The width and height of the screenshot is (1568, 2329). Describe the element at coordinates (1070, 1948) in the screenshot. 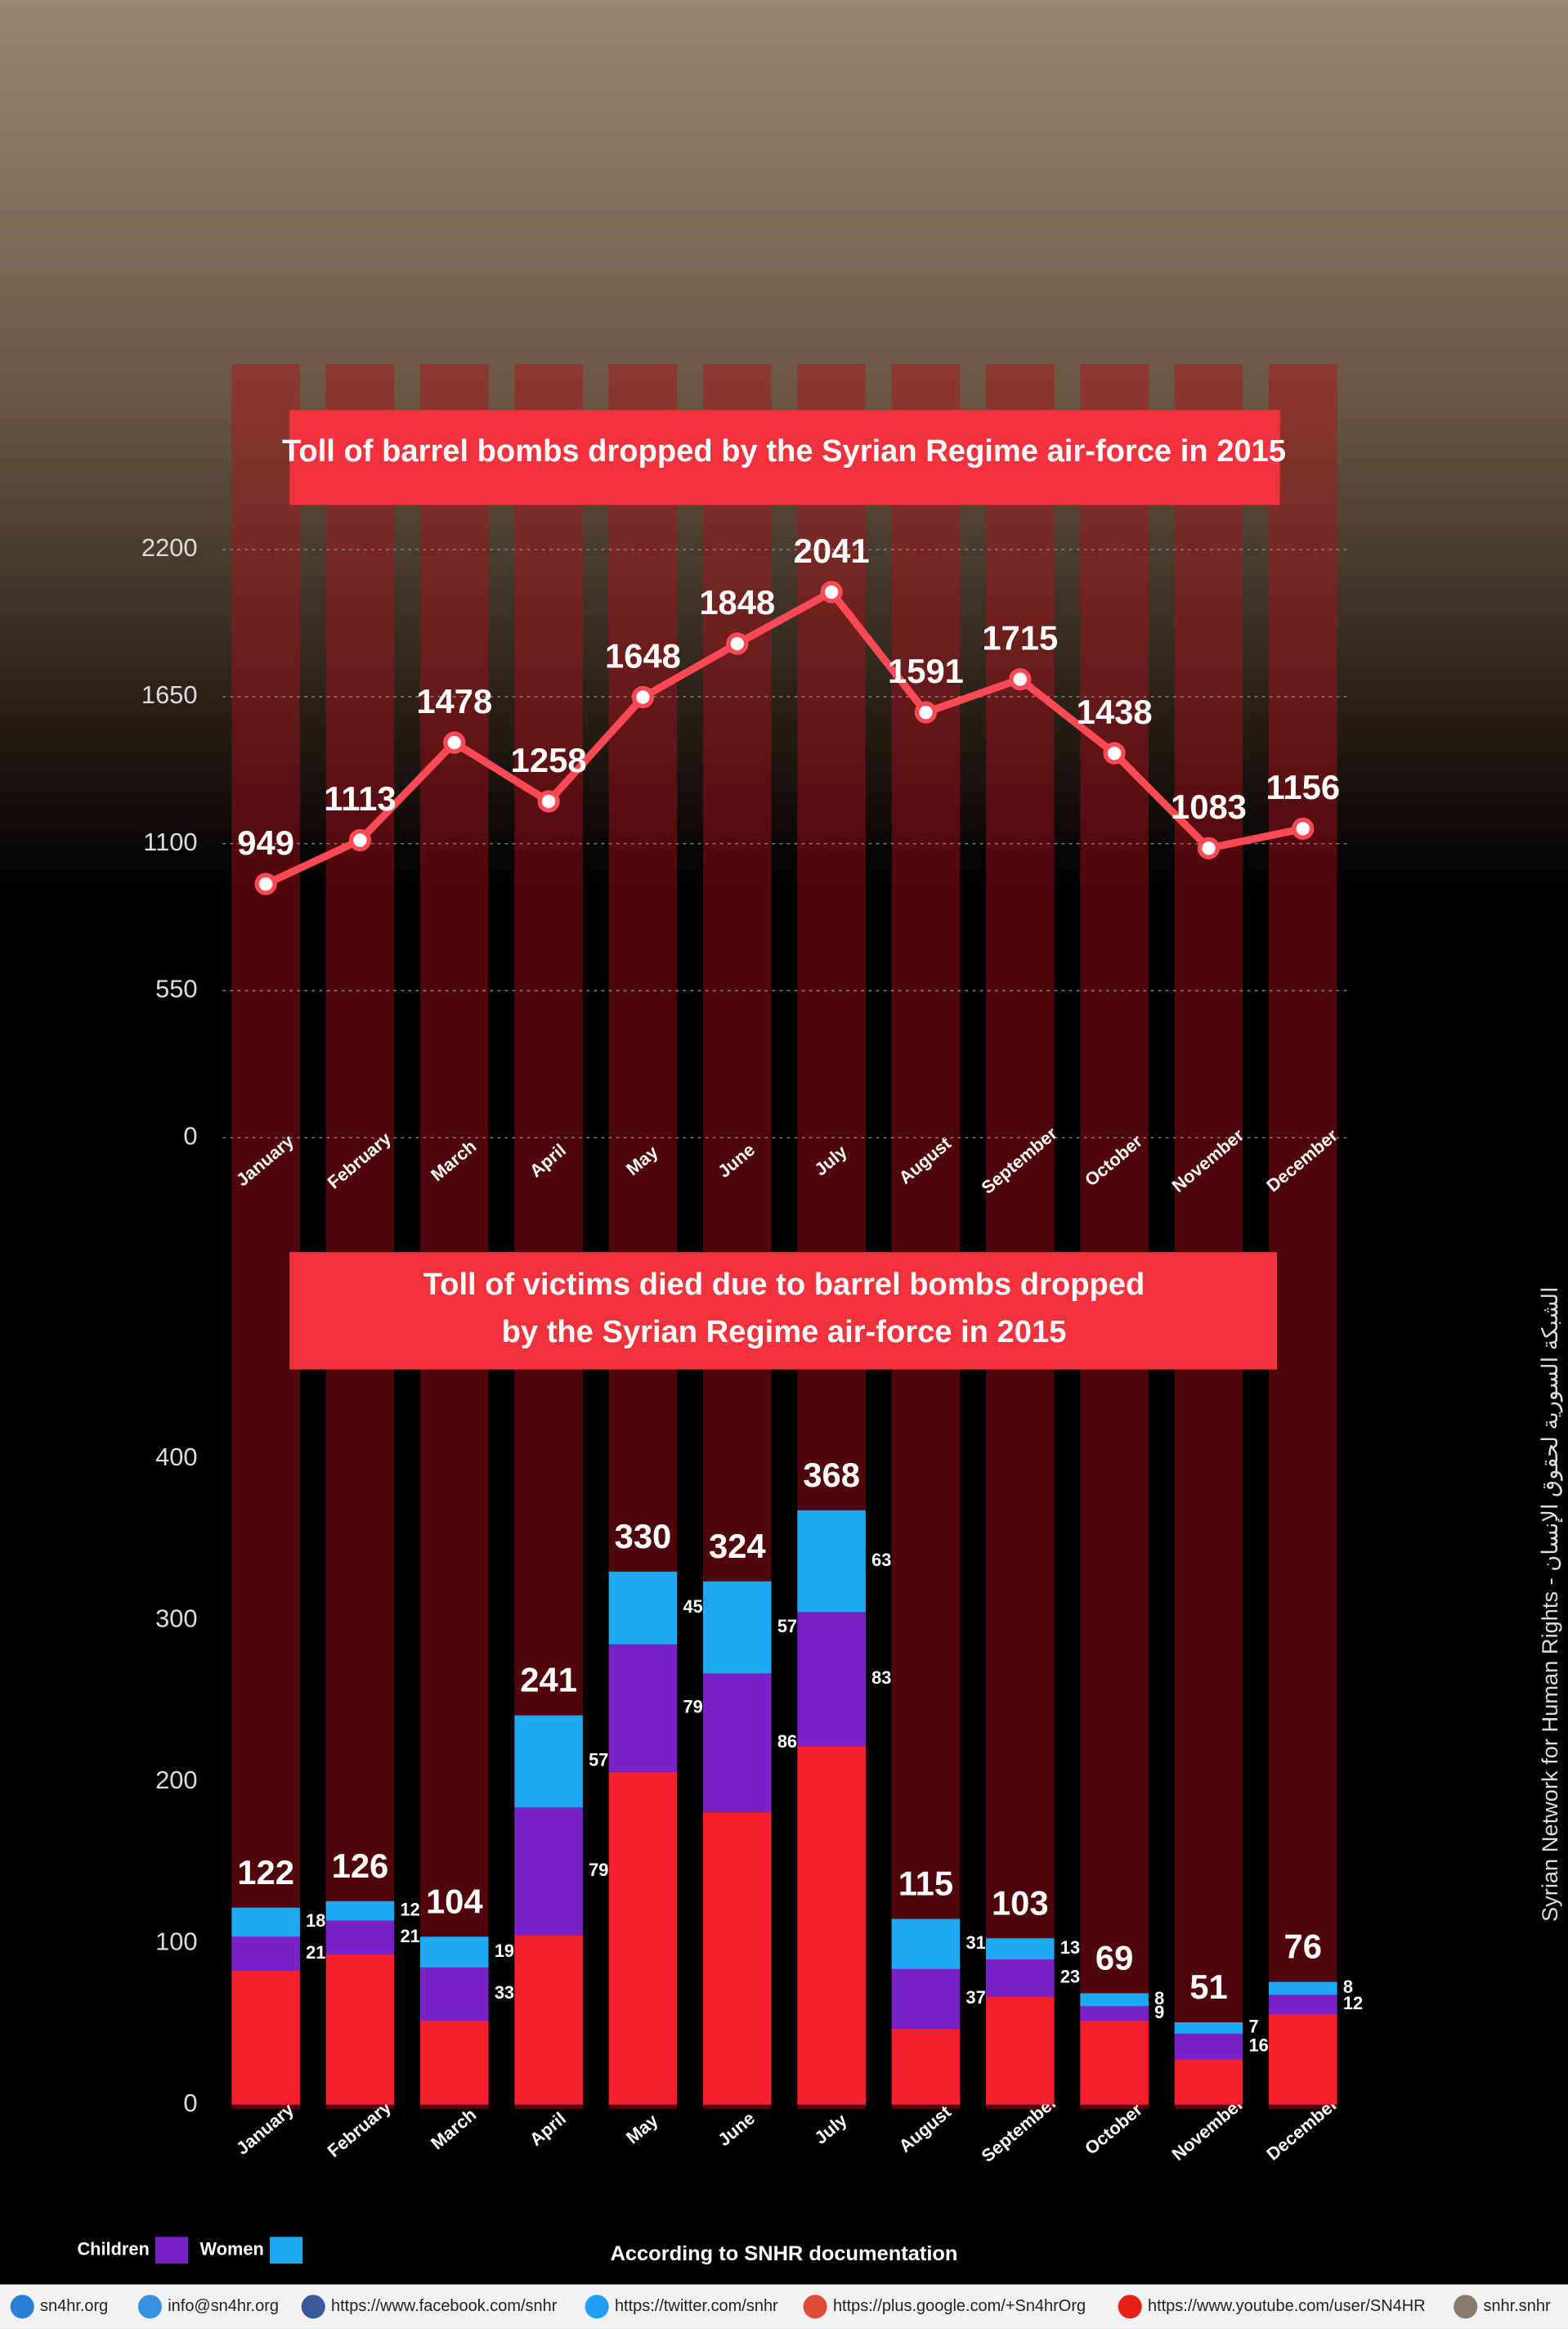

I see `segment-label: 13` at that location.